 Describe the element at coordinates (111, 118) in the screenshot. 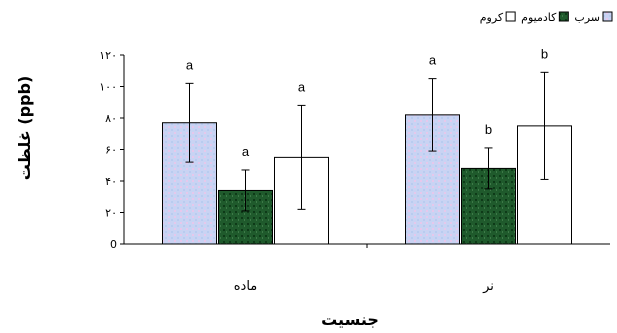

I see `y-tick-label: ۸۰` at that location.